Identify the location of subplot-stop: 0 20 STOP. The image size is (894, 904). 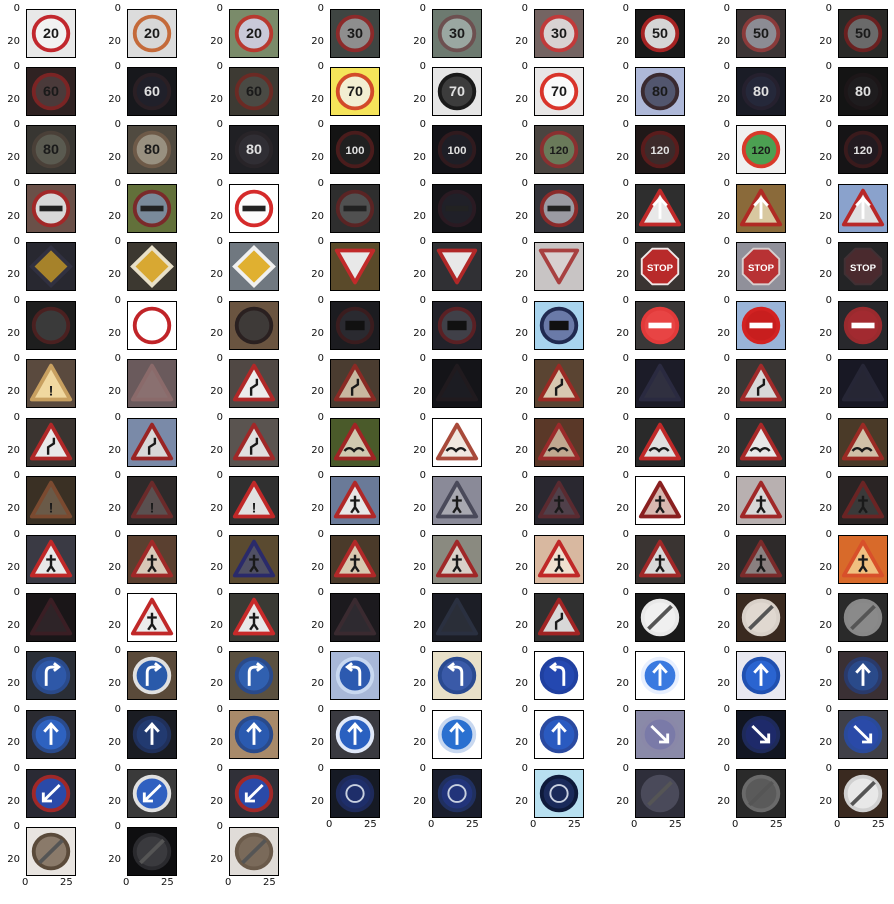
(659, 262).